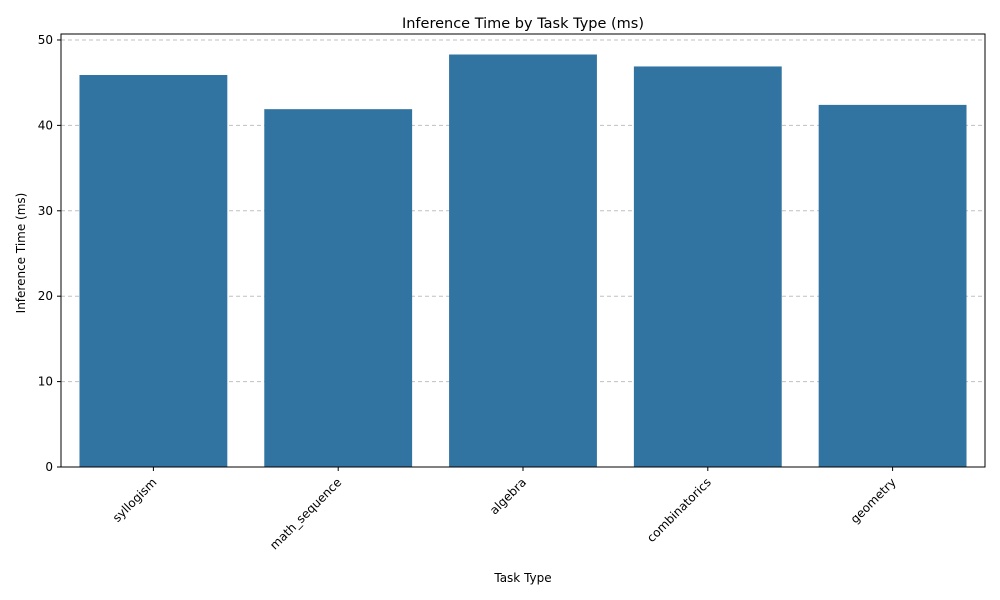 This screenshot has width=1000, height=600. Describe the element at coordinates (45, 211) in the screenshot. I see `y-tick-label-3: 30` at that location.